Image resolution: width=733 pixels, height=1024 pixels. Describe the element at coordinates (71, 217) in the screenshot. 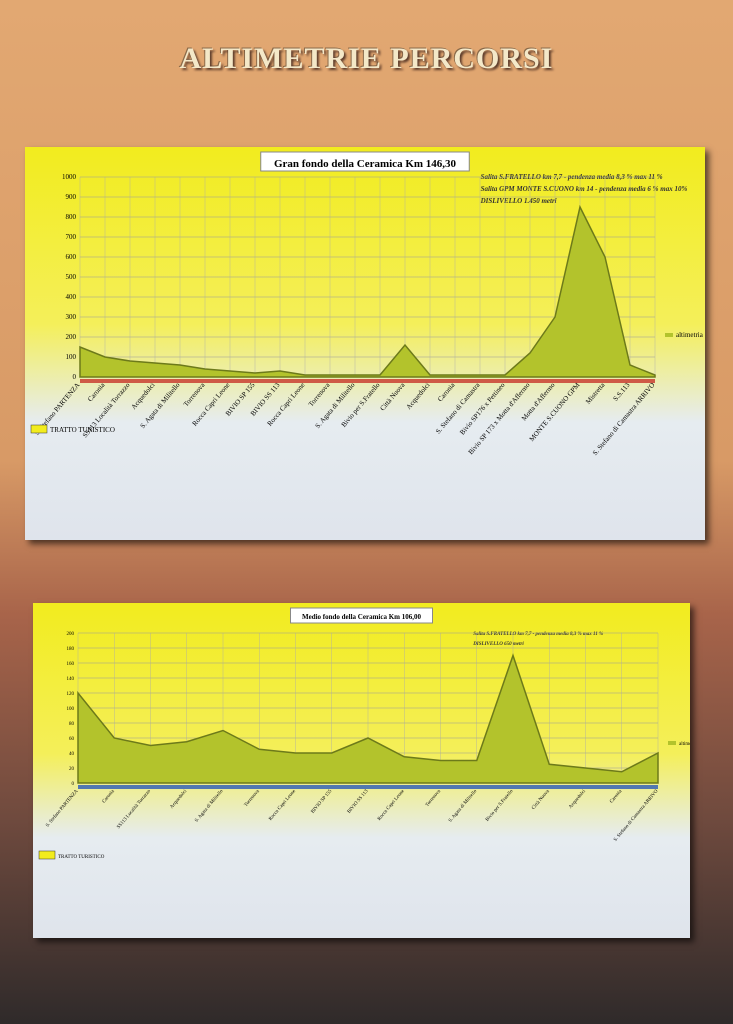

I see `y-tick-label: 800` at that location.